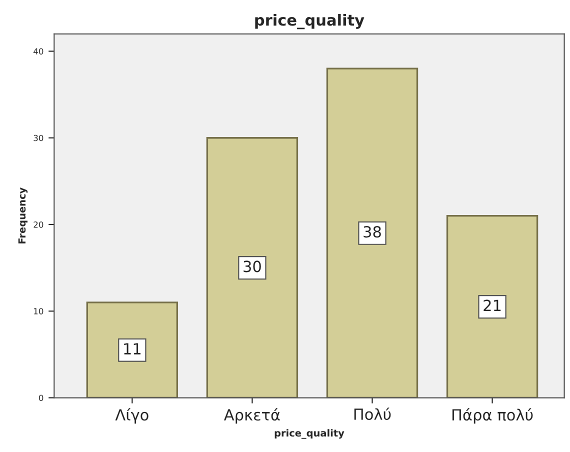 The image size is (570, 452). Describe the element at coordinates (39, 311) in the screenshot. I see `y-tick-label: 10` at that location.